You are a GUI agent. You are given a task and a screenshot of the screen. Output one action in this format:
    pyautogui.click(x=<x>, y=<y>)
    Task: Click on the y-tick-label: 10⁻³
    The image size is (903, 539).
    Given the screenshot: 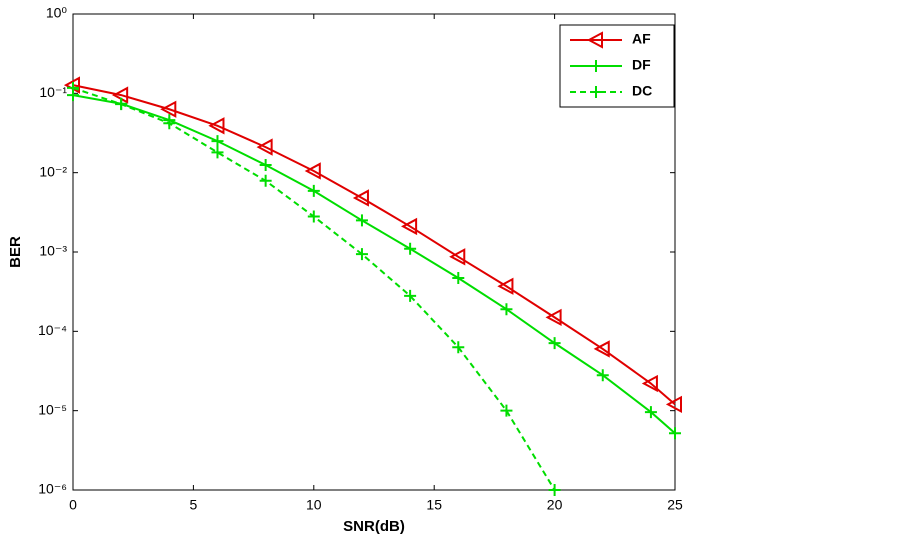 What is the action you would take?
    pyautogui.click(x=53, y=251)
    